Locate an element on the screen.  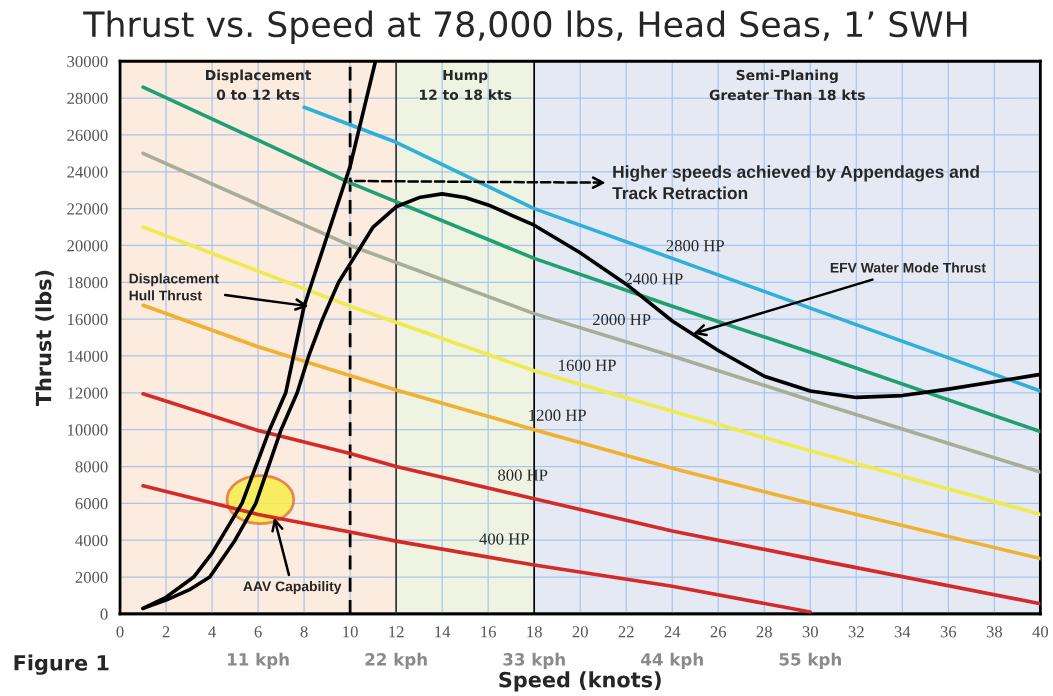
annotation: 2400 HP is located at coordinates (654, 279).